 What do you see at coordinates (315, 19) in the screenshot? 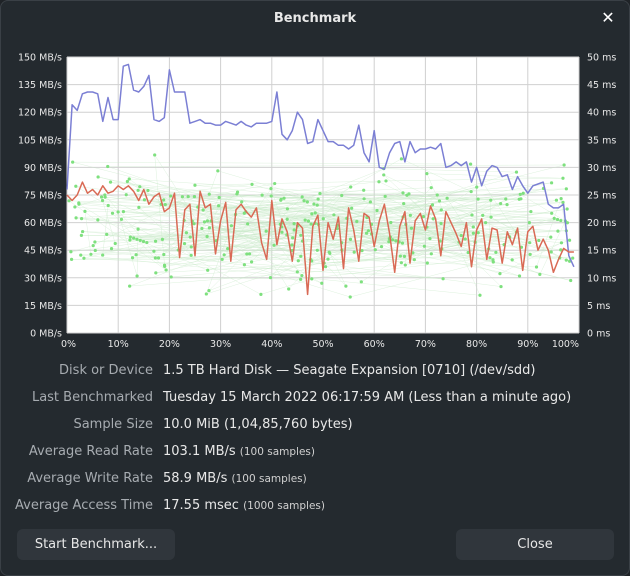
I see `titlebar: Benchmark ✕` at bounding box center [315, 19].